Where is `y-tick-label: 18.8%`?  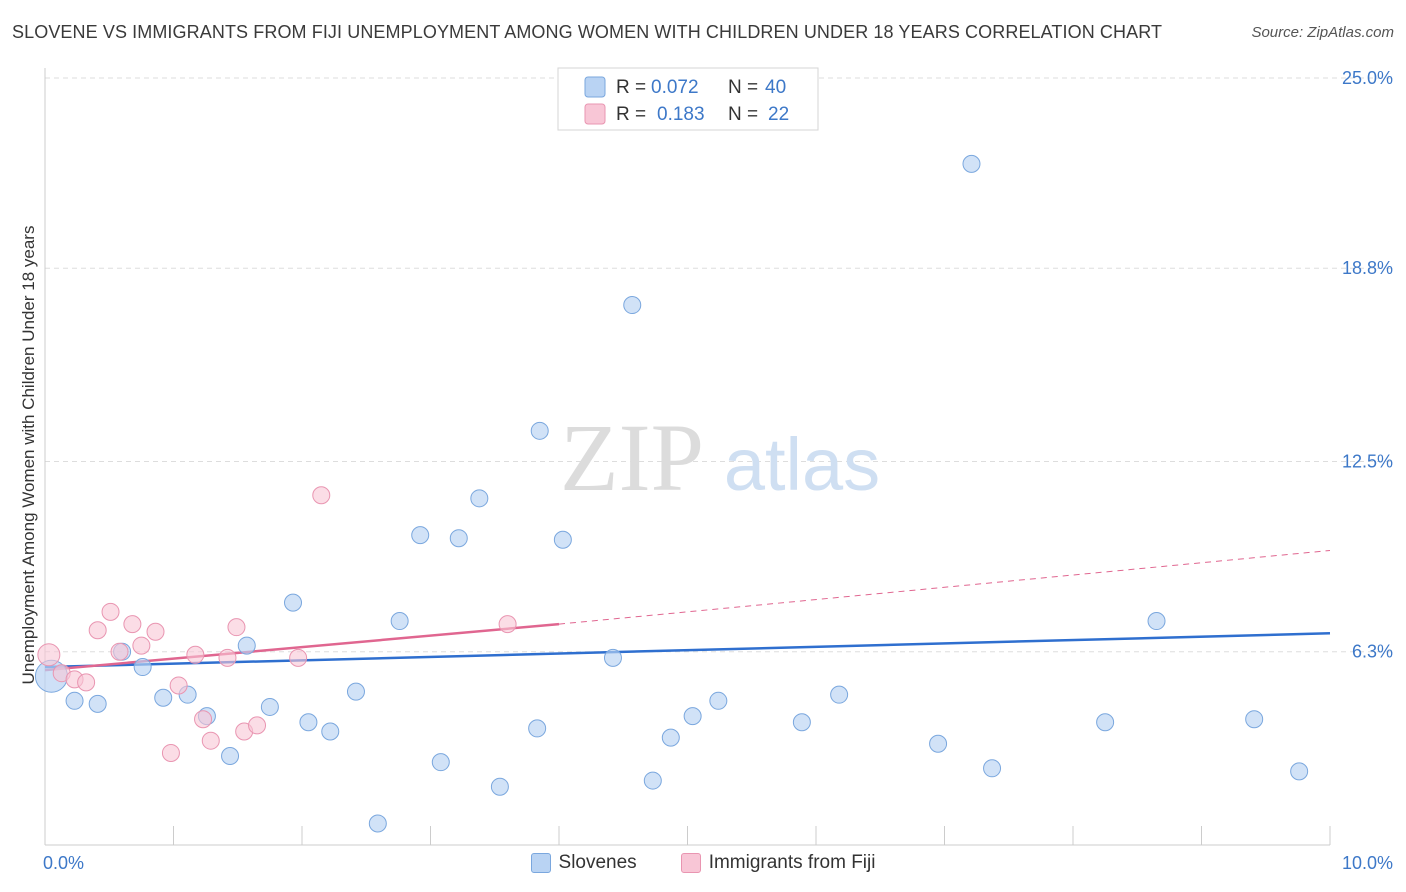
y-tick-label: 18.8% is located at coordinates (1367, 268).